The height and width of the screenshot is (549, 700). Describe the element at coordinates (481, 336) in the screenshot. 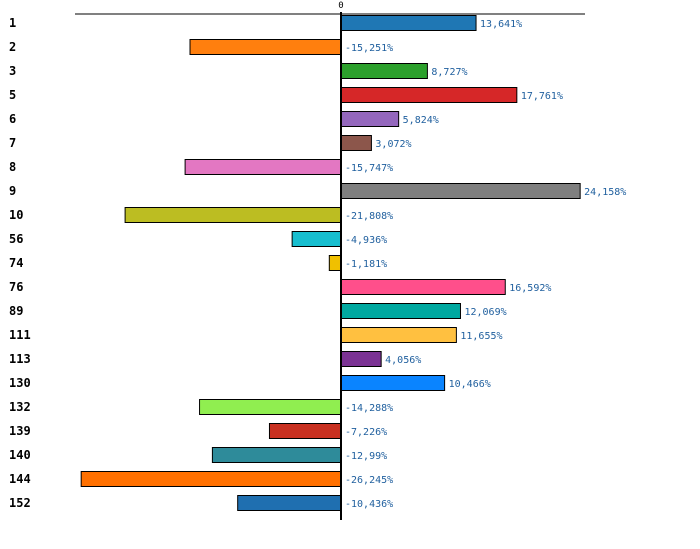

I see `value-label: 11,655%` at that location.